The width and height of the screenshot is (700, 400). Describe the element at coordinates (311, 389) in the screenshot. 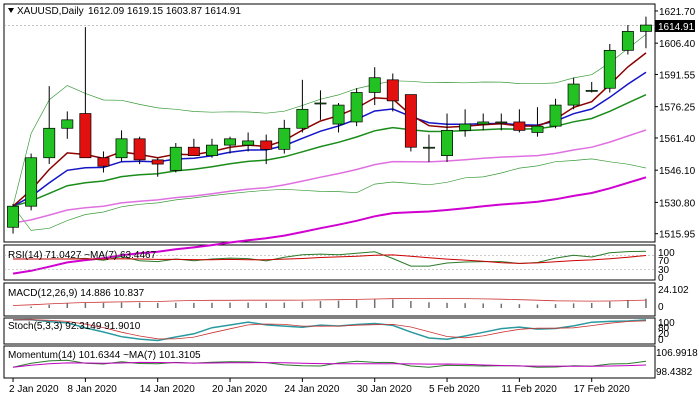

I see `time-tick-label: 24 Jan 2020` at that location.